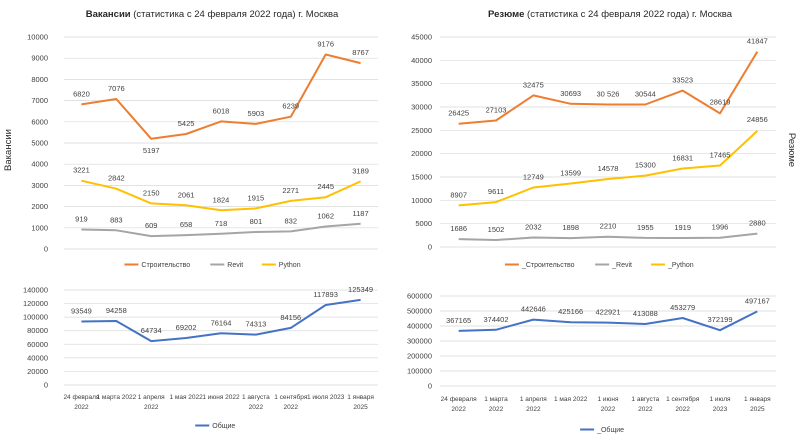 The image size is (800, 441). What do you see at coordinates (757, 300) in the screenshot?
I see `data-label: 497167` at bounding box center [757, 300].